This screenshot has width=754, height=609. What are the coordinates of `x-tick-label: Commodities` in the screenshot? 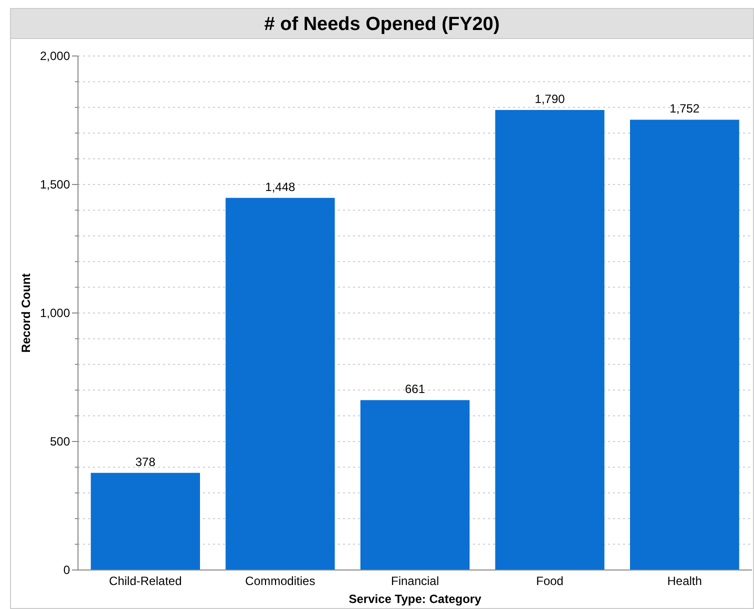 It's located at (280, 581).